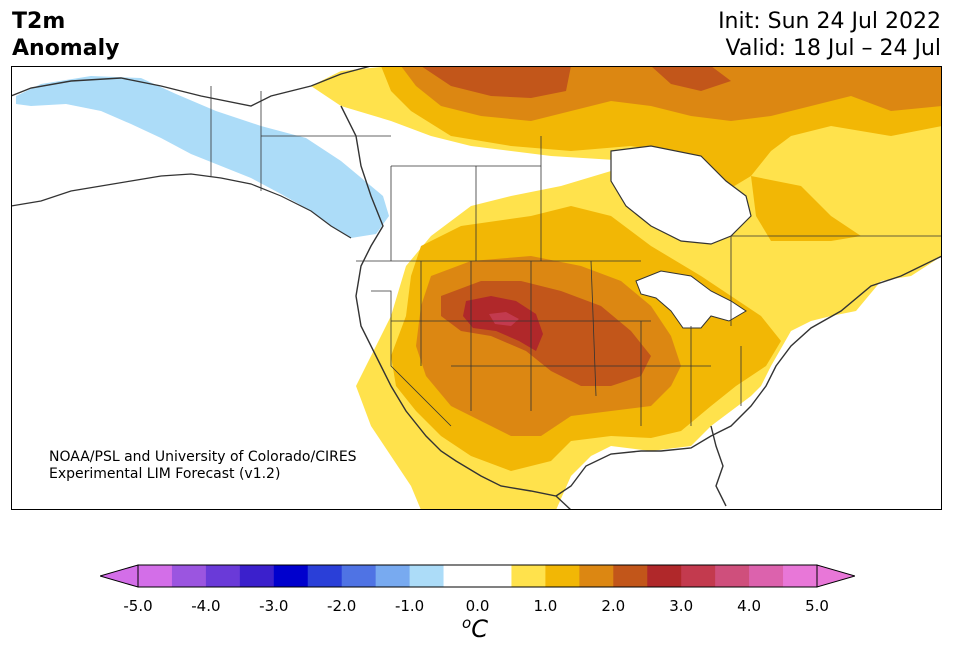 The width and height of the screenshot is (953, 656). Describe the element at coordinates (817, 606) in the screenshot. I see `colorbar-tick-label: 5.0` at that location.